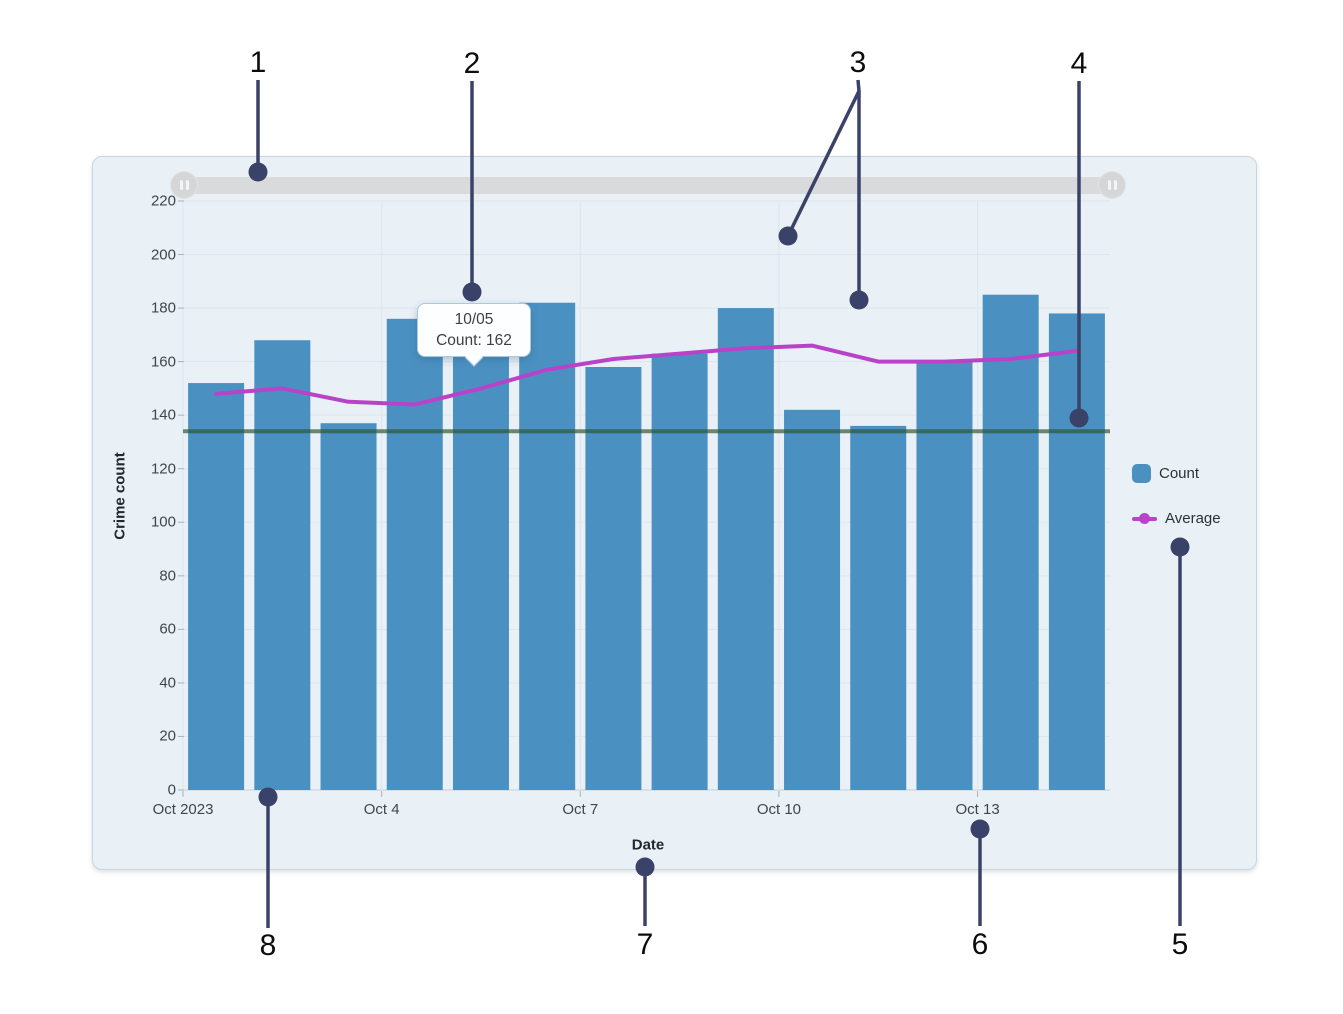 The width and height of the screenshot is (1343, 1014). Describe the element at coordinates (163, 308) in the screenshot. I see `y-tick-label-180: 180` at that location.